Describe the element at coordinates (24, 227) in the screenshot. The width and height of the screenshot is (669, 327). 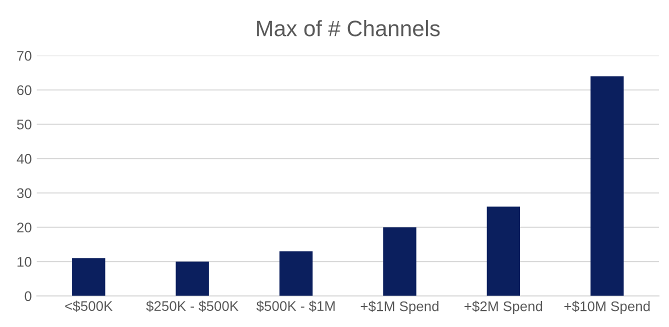
I see `y-tick-label: 20` at that location.